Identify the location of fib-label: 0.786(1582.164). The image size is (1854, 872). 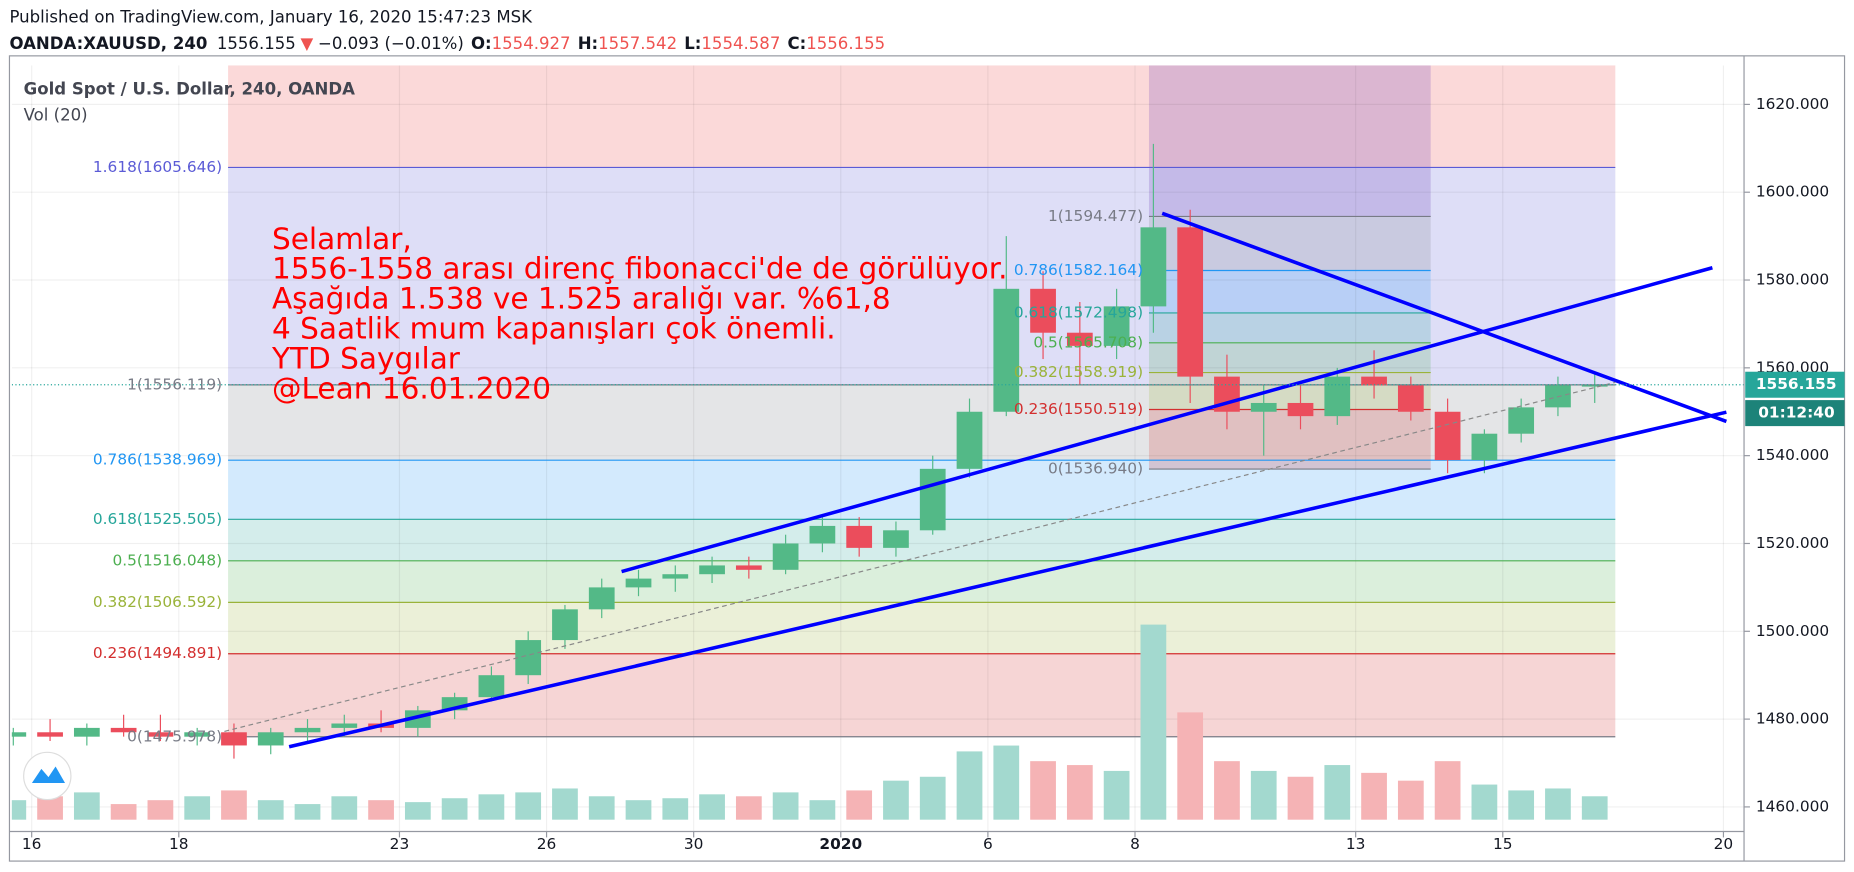
(1078, 270).